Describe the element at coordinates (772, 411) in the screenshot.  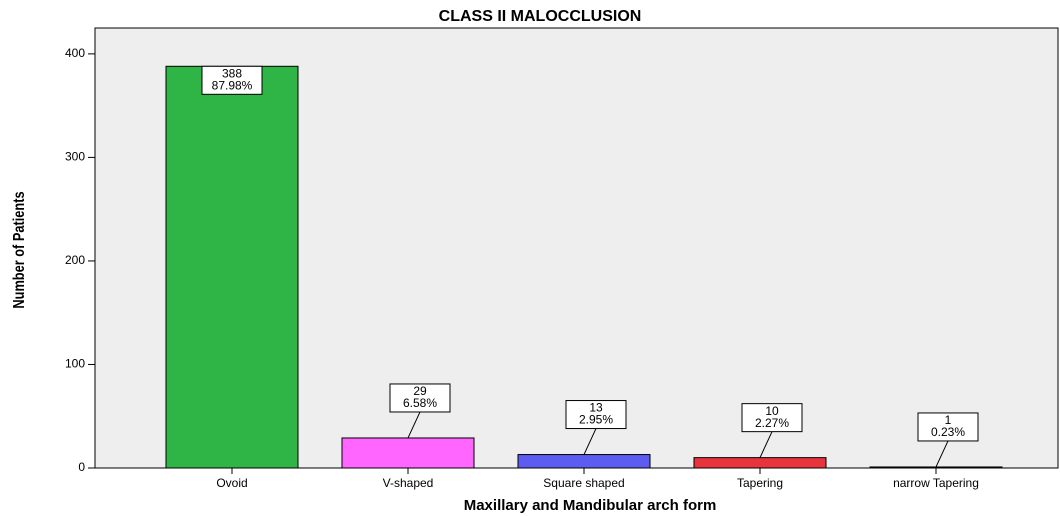
I see `value-label: 10` at that location.